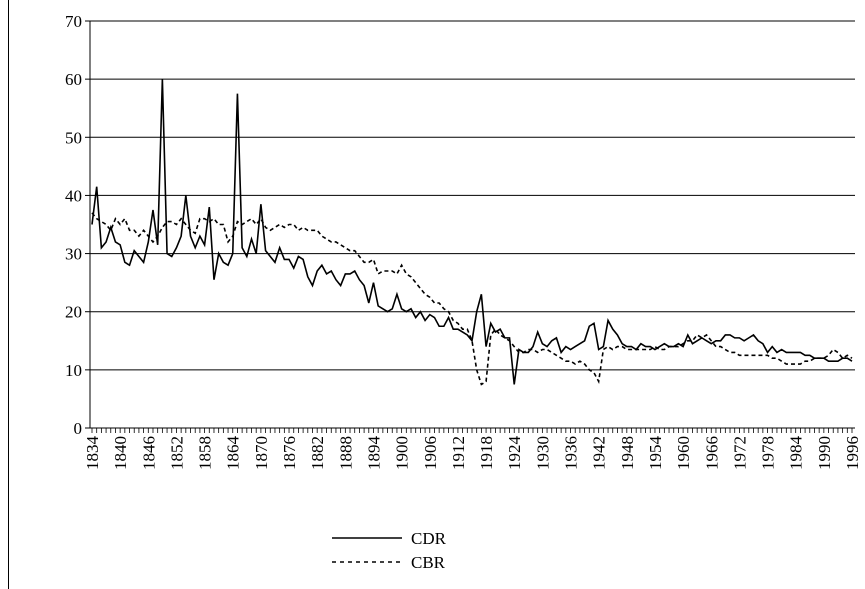 Image resolution: width=865 pixels, height=589 pixels. I want to click on x-tick-label: 1990, so click(824, 453).